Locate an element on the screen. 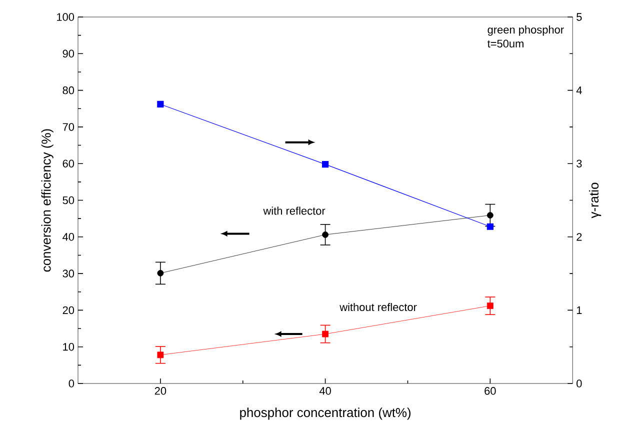 The height and width of the screenshot is (437, 623). series-label: with reflector is located at coordinates (294, 210).